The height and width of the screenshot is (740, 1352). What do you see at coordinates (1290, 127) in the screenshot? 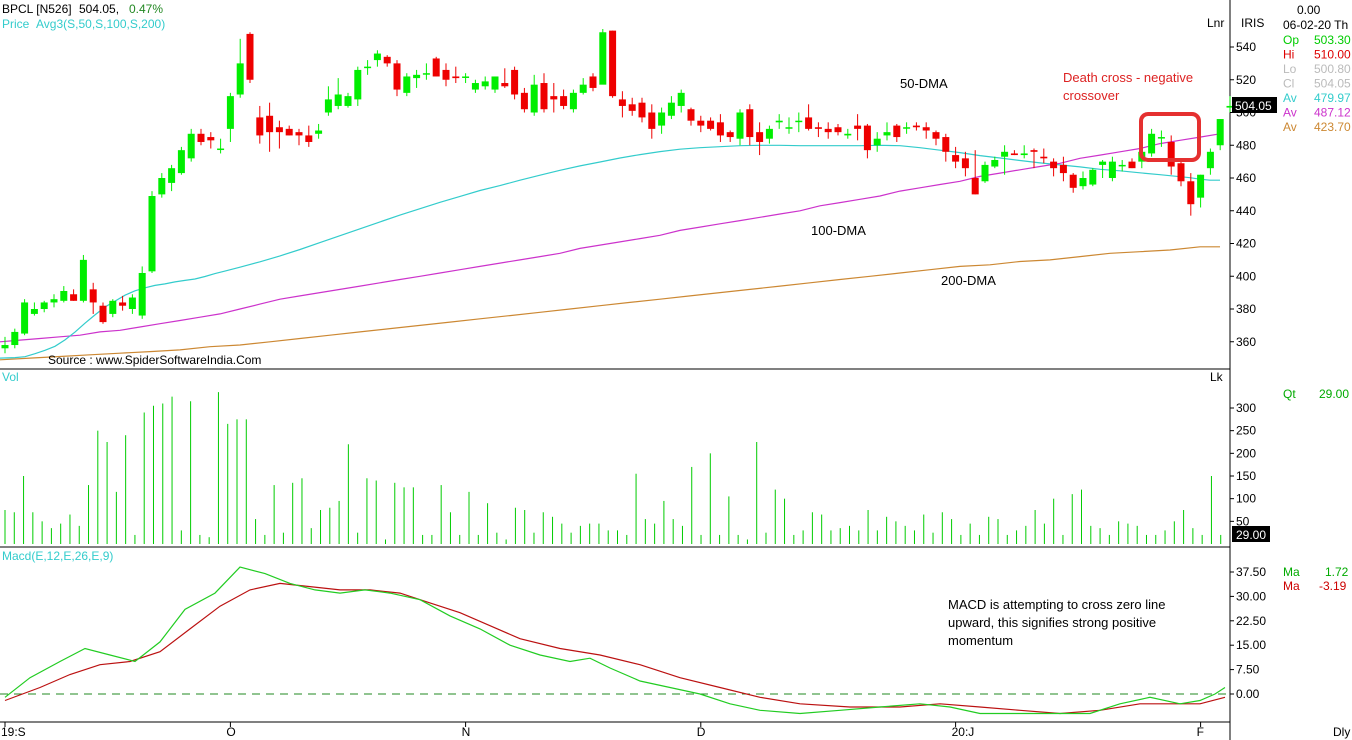
I see `info-row-label: Av` at bounding box center [1290, 127].